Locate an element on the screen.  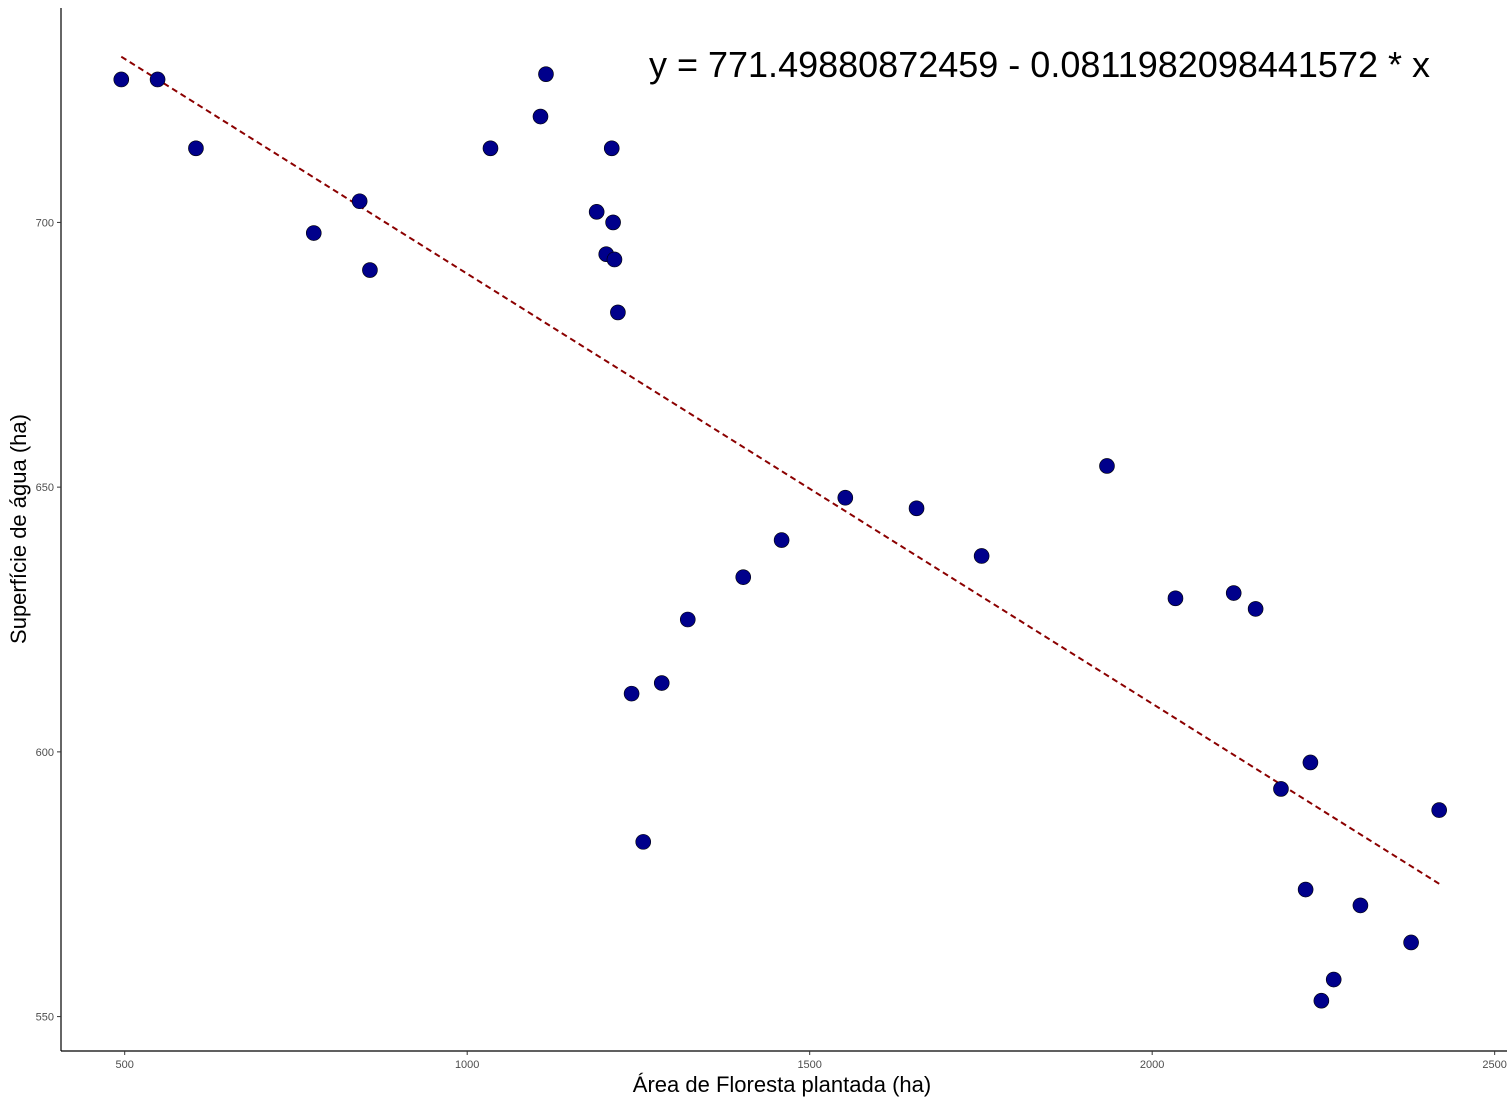
y-tick-label: 550 is located at coordinates (45, 1018).